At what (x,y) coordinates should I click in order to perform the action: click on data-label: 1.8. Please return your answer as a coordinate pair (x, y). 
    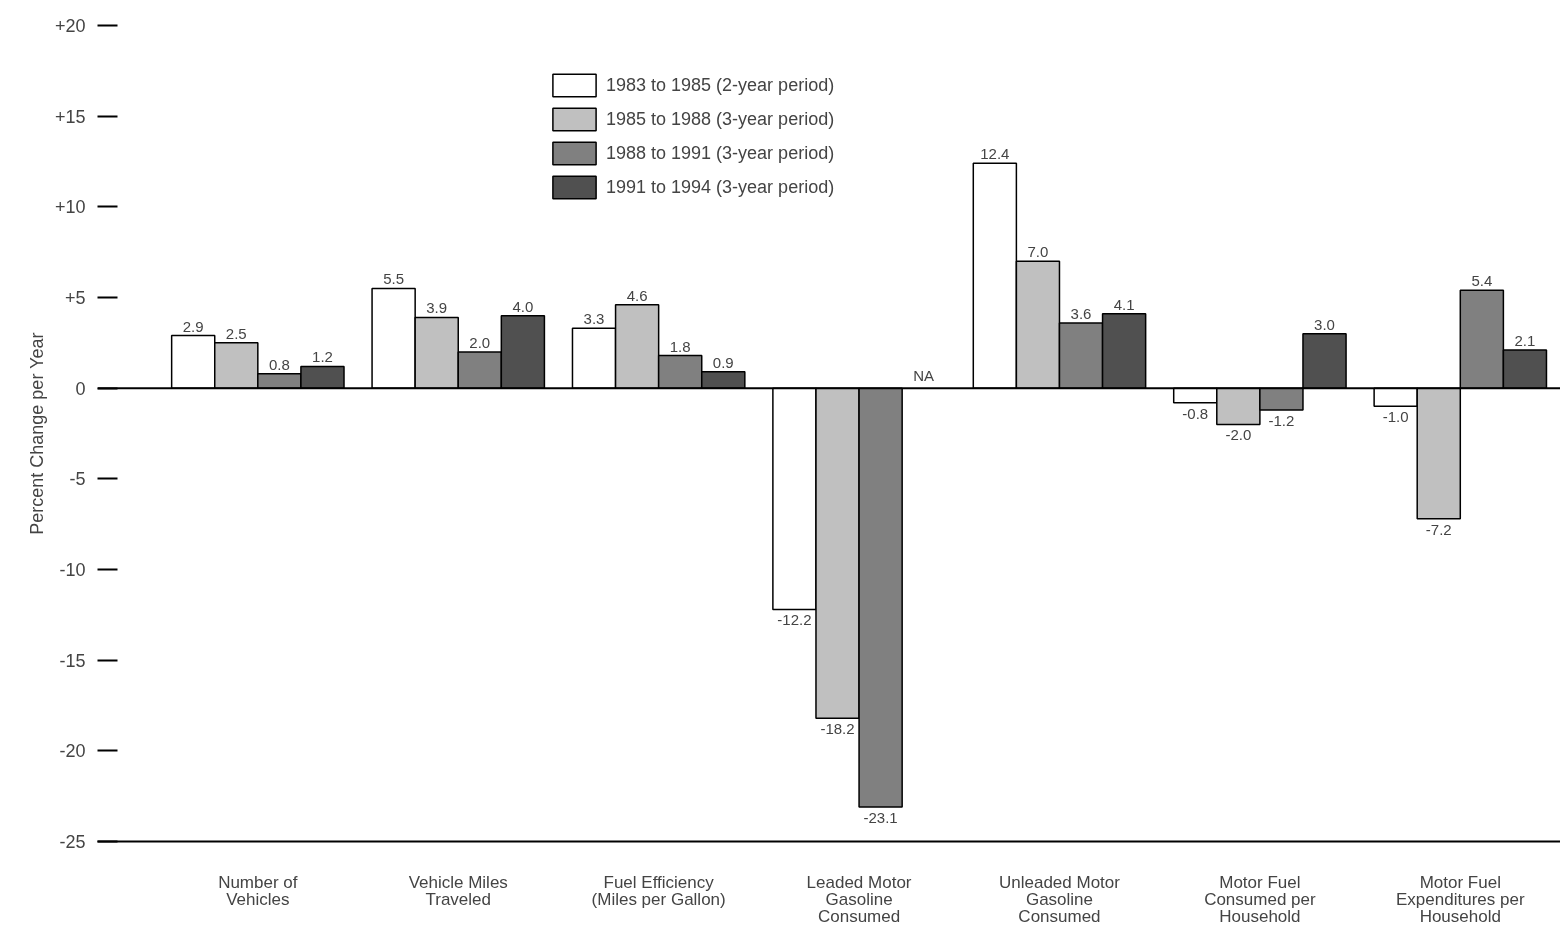
    Looking at the image, I should click on (680, 346).